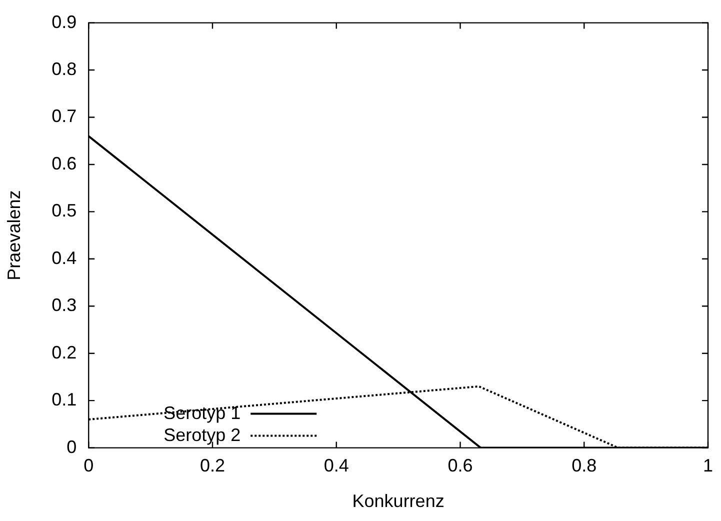 The height and width of the screenshot is (521, 721). I want to click on y-tick-label: 0.6, so click(64, 163).